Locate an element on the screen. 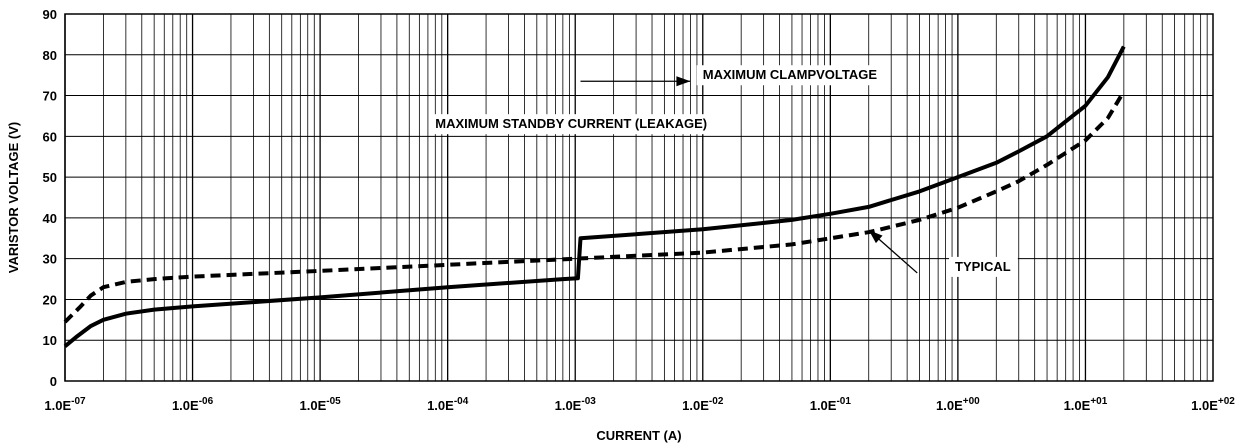 The width and height of the screenshot is (1249, 447). x-axis-title: CURRENT (A) is located at coordinates (638, 435).